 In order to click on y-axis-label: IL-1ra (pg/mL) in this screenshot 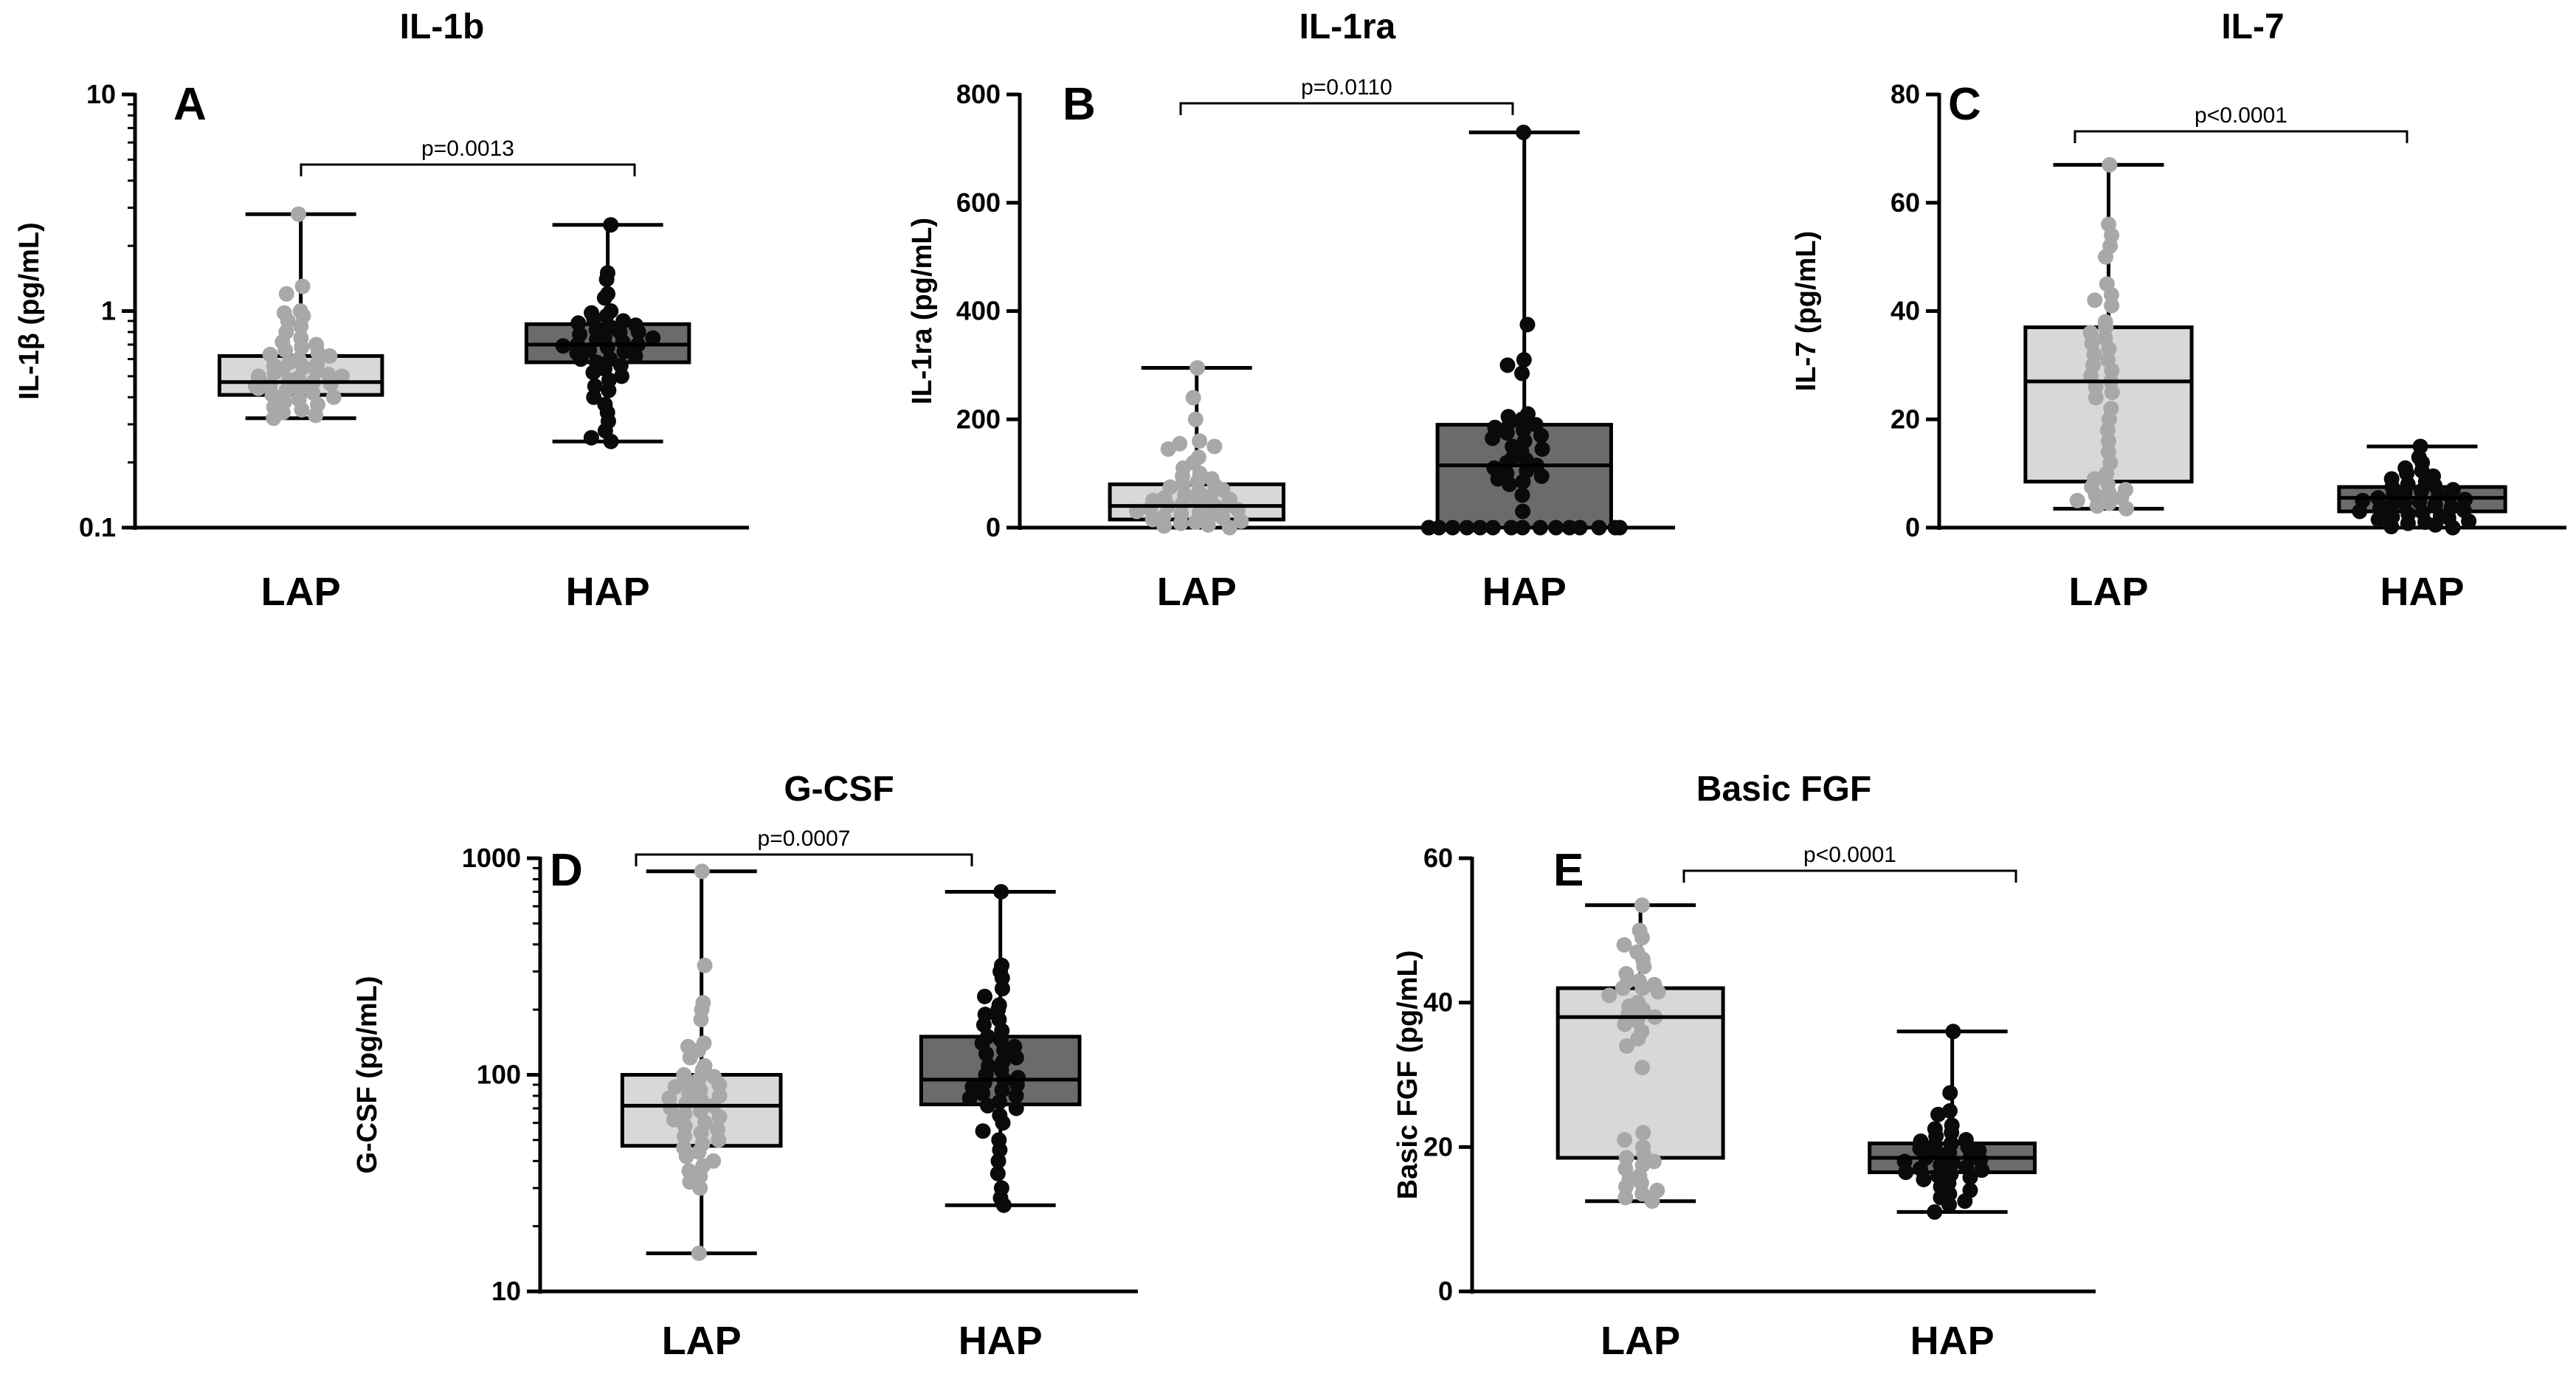, I will do `click(923, 311)`.